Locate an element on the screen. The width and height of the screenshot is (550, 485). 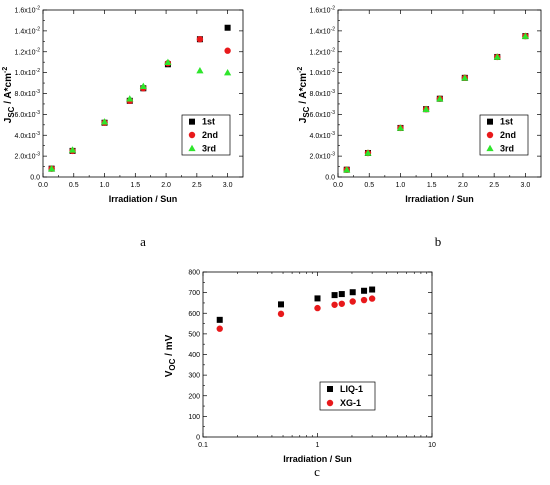
y-tick-label: 0 is located at coordinates (198, 438).